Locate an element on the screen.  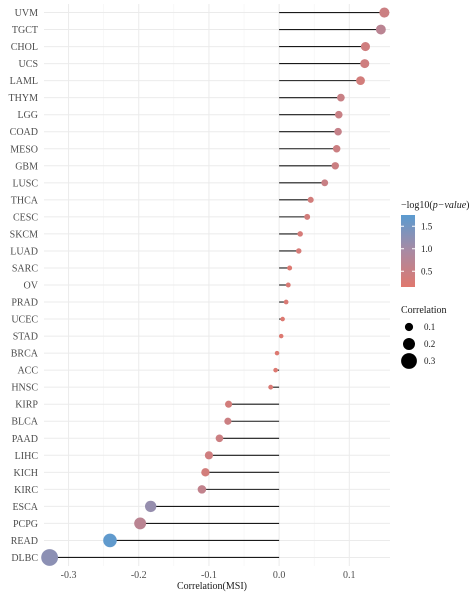
size-legend-label: 0.1 is located at coordinates (429, 327).